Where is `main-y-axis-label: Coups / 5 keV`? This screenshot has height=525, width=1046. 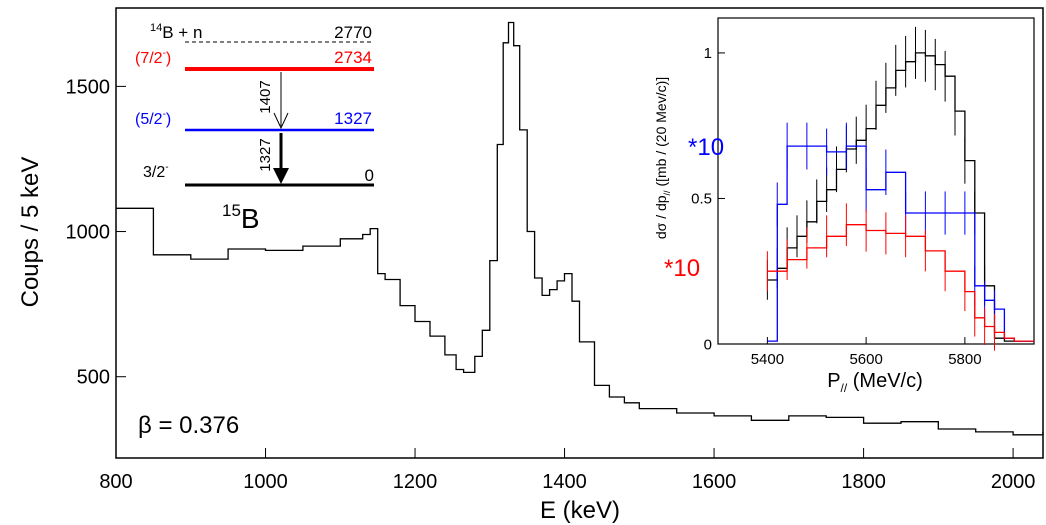
main-y-axis-label: Coups / 5 keV is located at coordinates (30, 232).